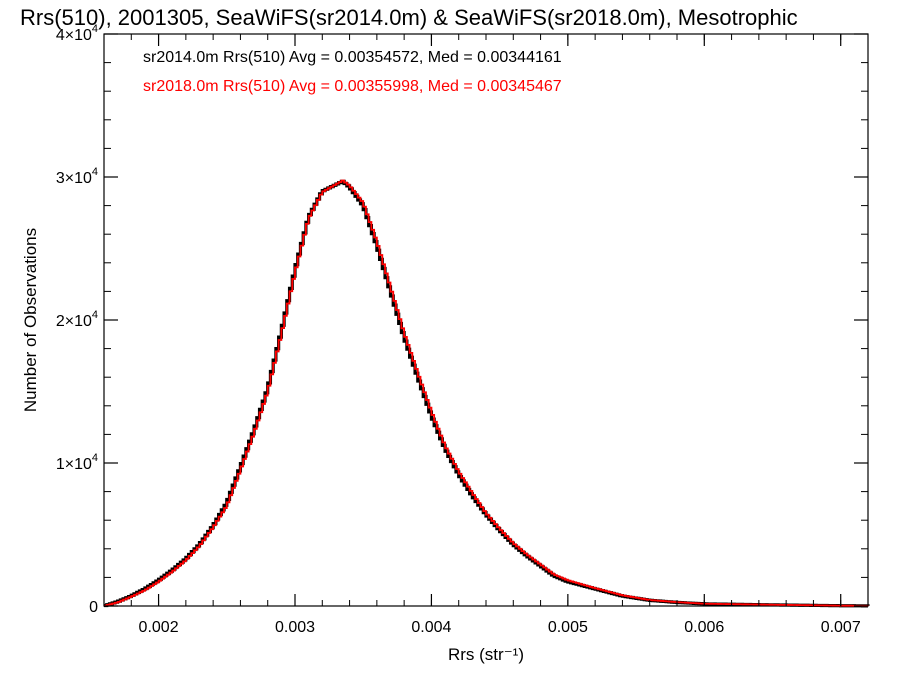 This screenshot has height=675, width=900. I want to click on y-axis-title: Number of Observations, so click(30, 320).